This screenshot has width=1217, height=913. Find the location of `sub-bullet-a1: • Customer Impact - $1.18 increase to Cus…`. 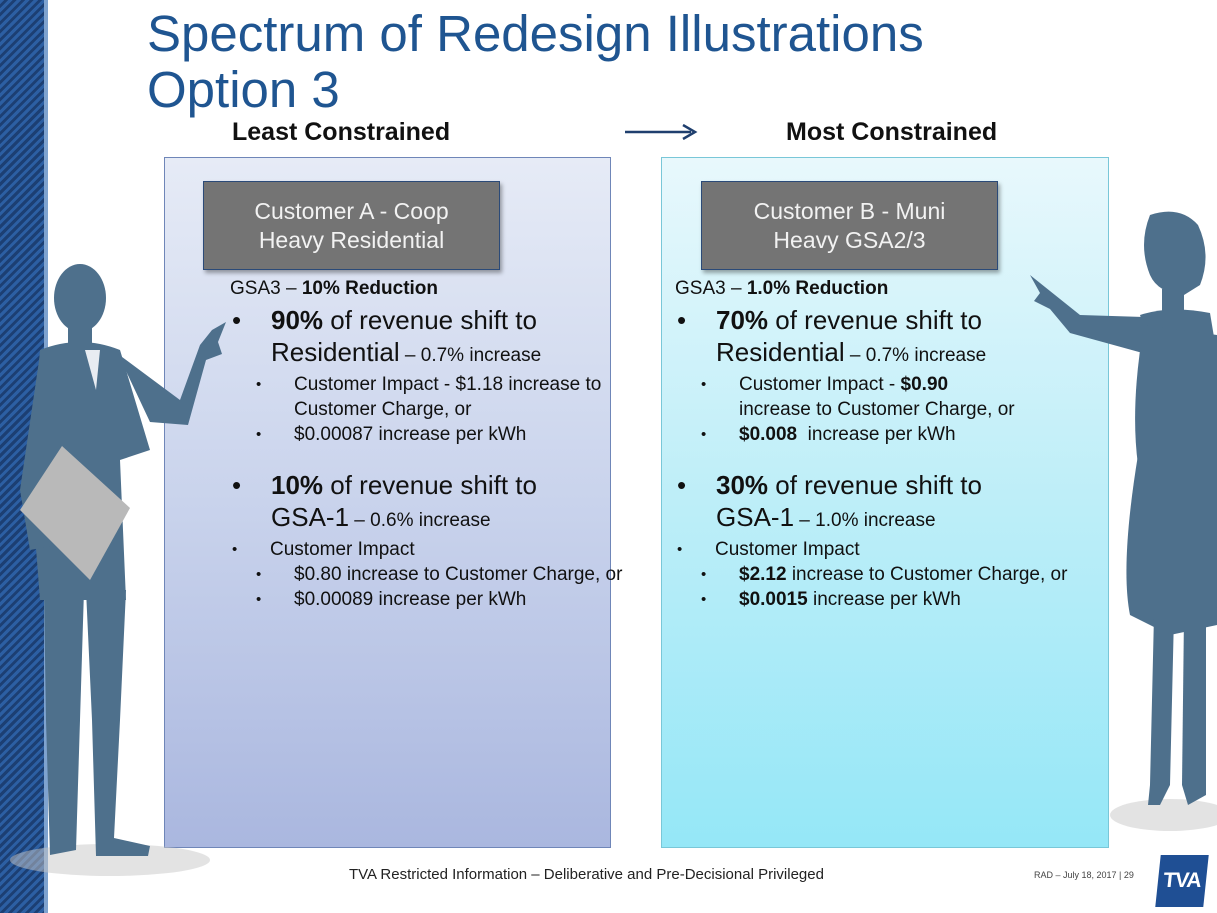

sub-bullet-a1: • Customer Impact - $1.18 increase to Cus… is located at coordinates (429, 397).